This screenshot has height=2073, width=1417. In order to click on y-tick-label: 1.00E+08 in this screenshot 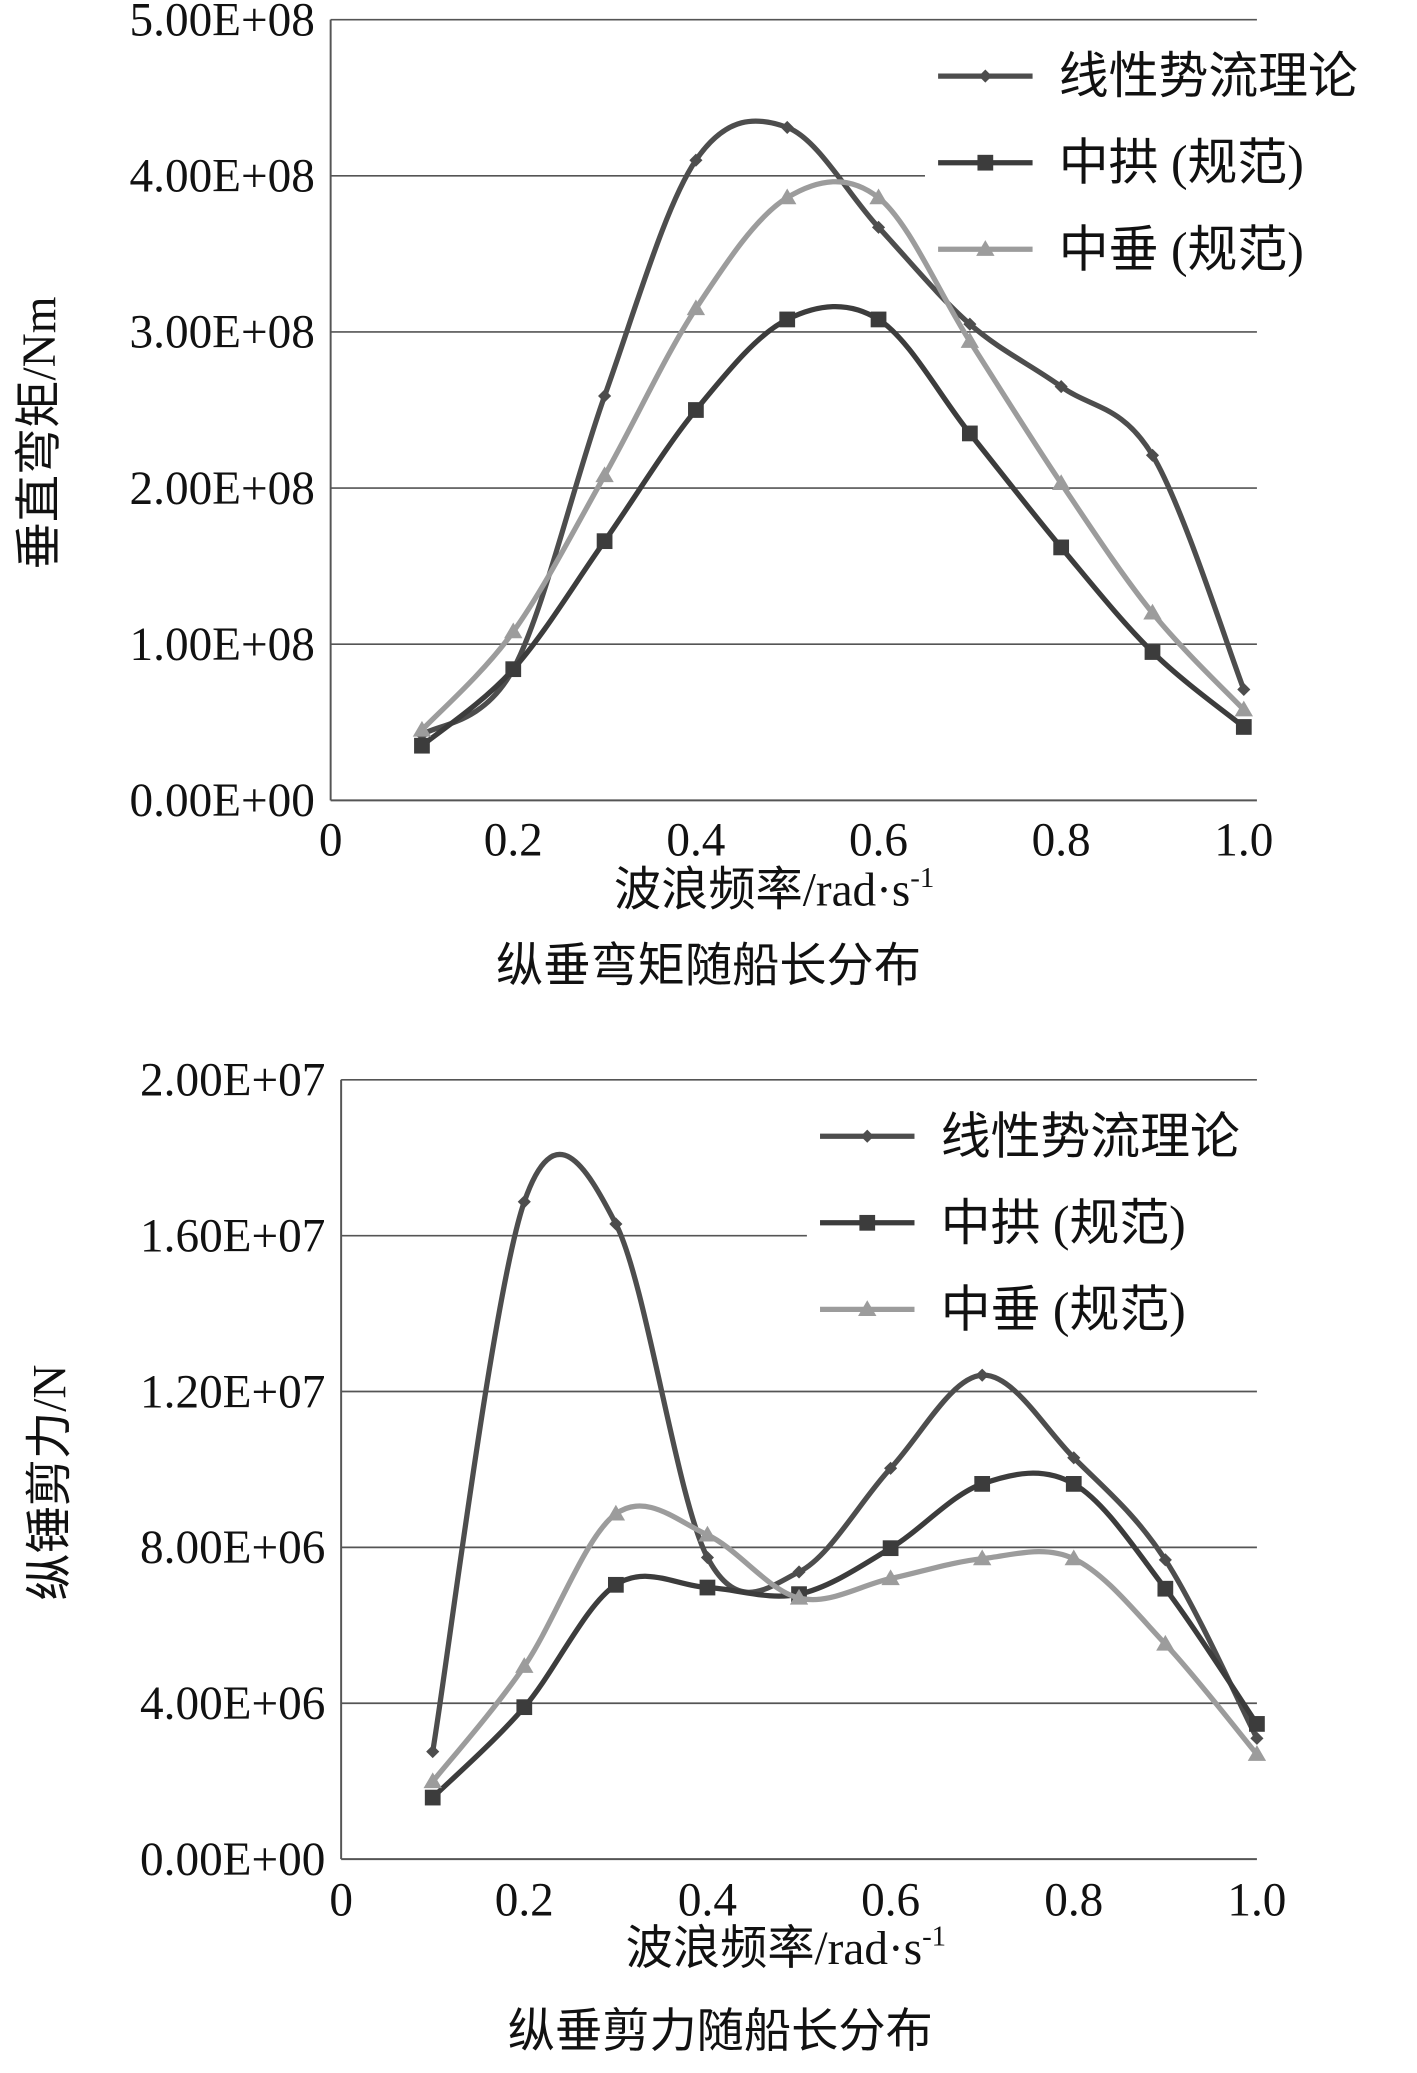, I will do `click(222, 645)`.